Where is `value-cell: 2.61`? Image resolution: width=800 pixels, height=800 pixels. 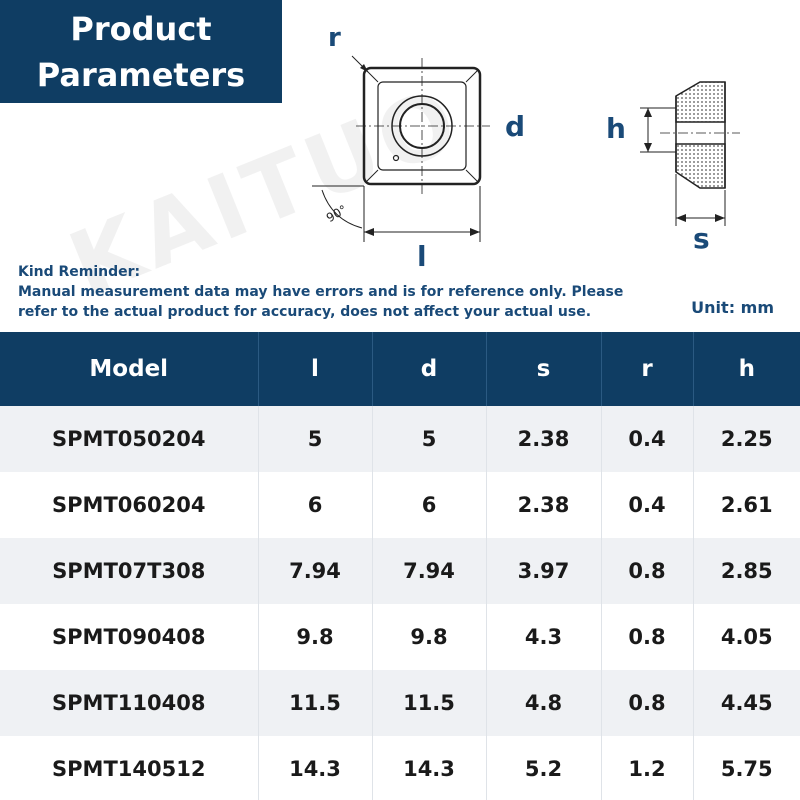 value-cell: 2.61 is located at coordinates (746, 505).